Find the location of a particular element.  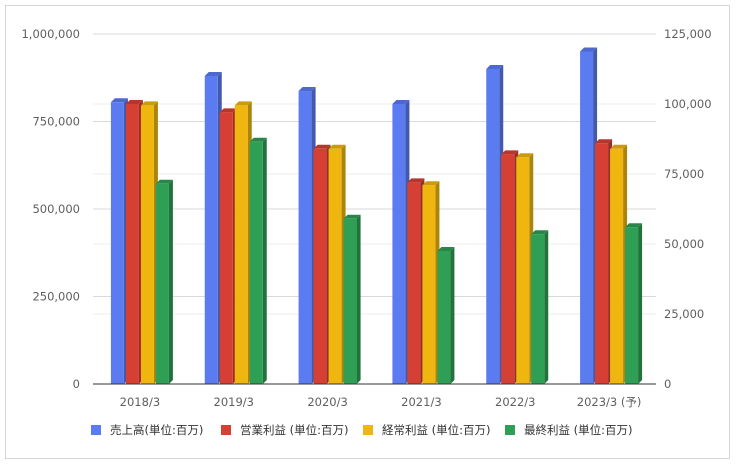

y-right-tick-label: 0 is located at coordinates (667, 384).